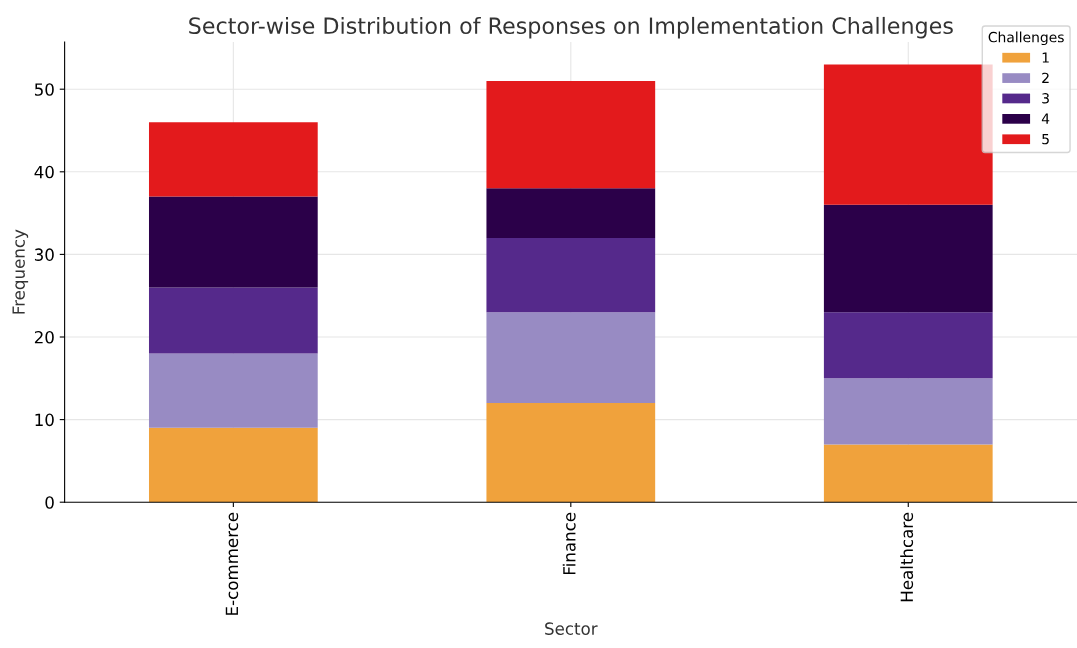  What do you see at coordinates (1045, 139) in the screenshot?
I see `legend-label: 5` at bounding box center [1045, 139].